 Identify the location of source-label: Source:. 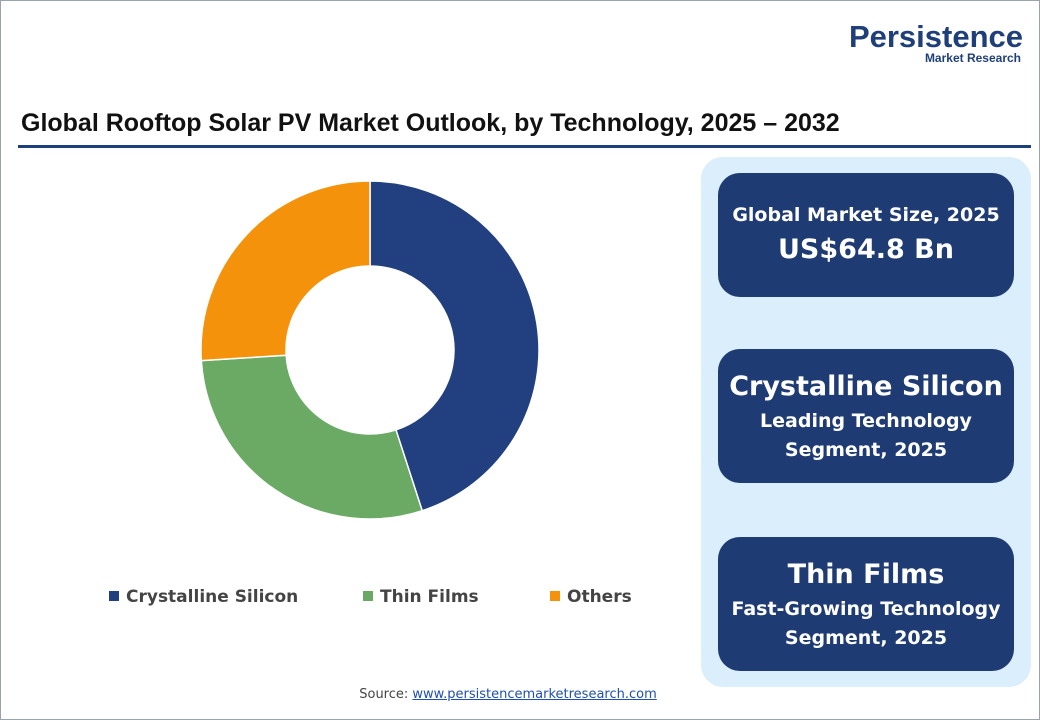
(384, 694).